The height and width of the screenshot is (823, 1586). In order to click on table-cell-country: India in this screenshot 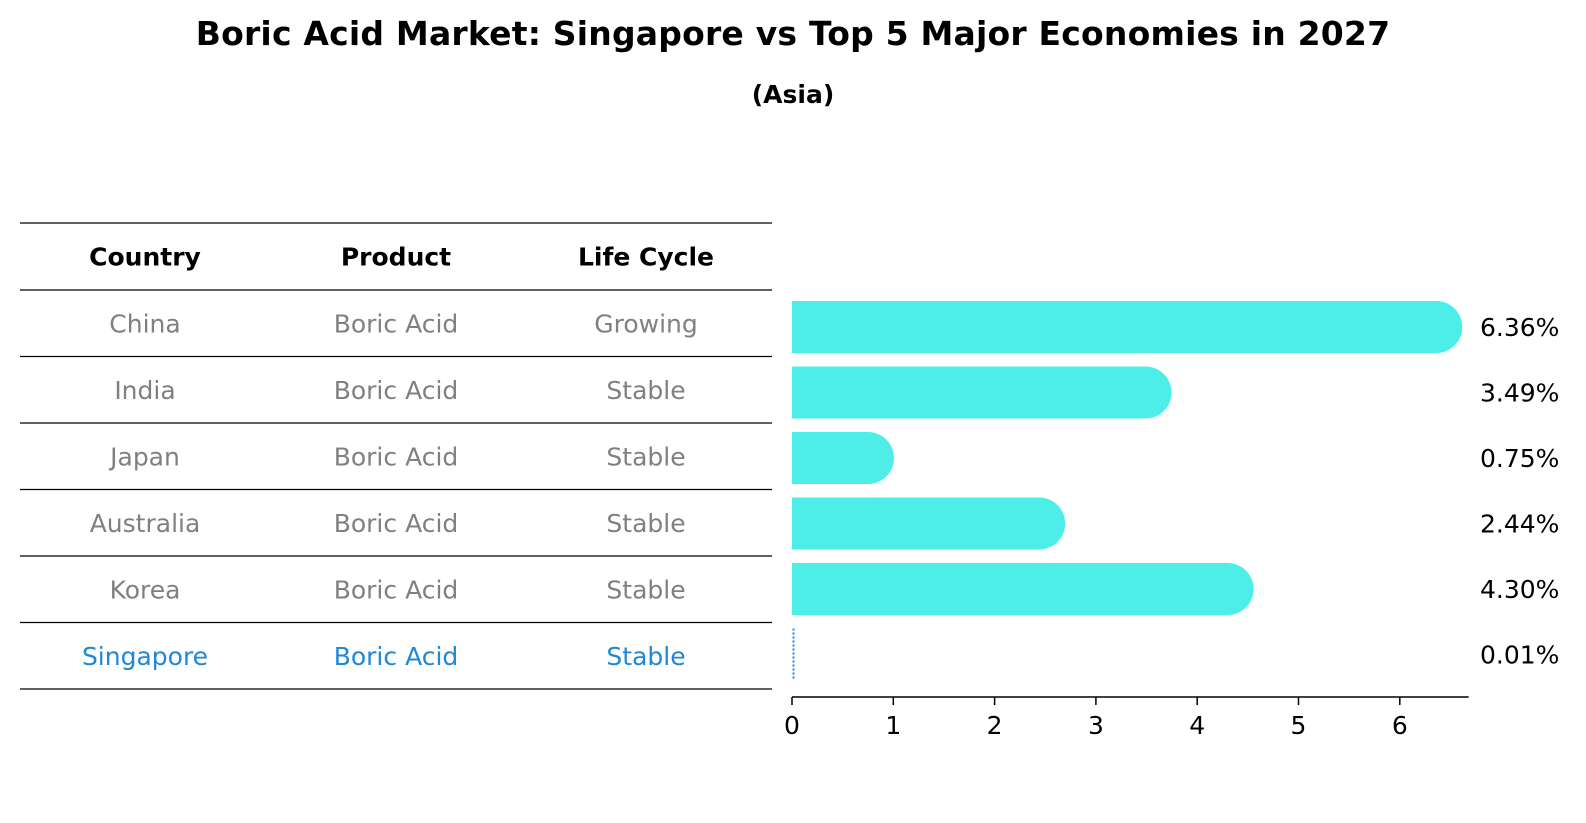, I will do `click(144, 390)`.